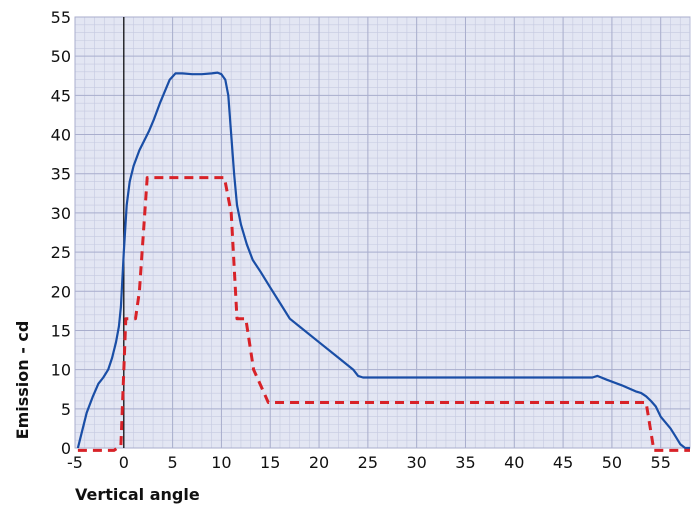 This screenshot has width=695, height=516. Describe the element at coordinates (61, 252) in the screenshot. I see `y-tick-label: 25` at that location.